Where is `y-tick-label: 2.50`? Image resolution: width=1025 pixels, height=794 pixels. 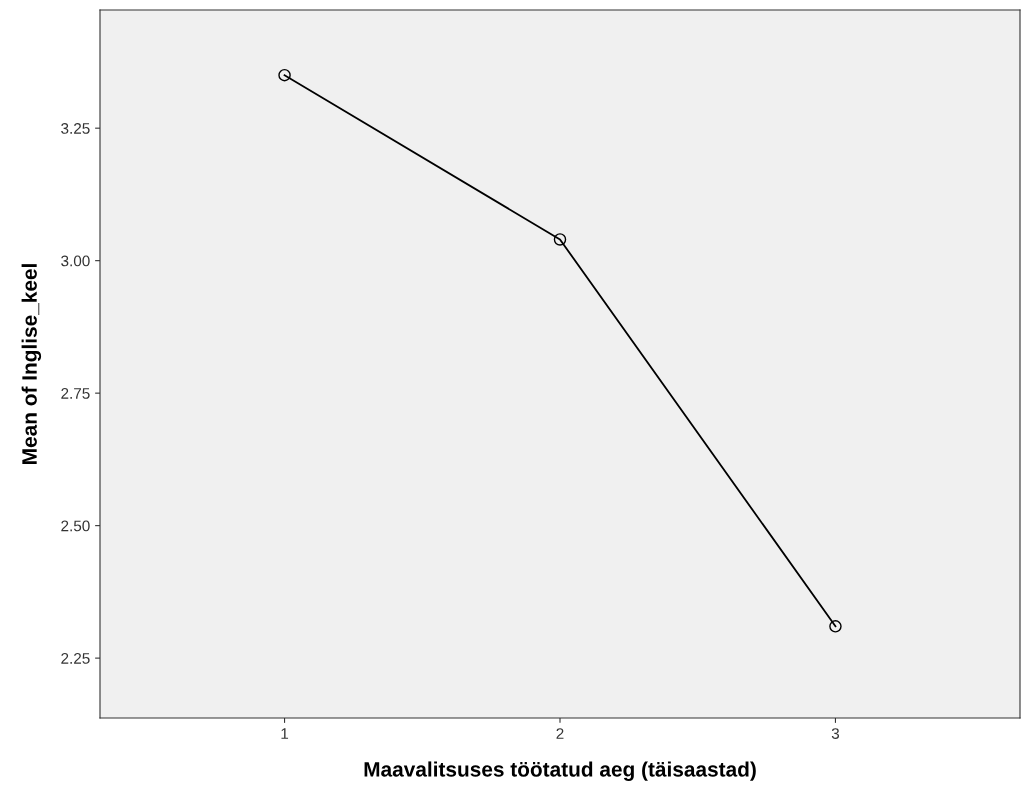 y-tick-label: 2.50 is located at coordinates (75, 526).